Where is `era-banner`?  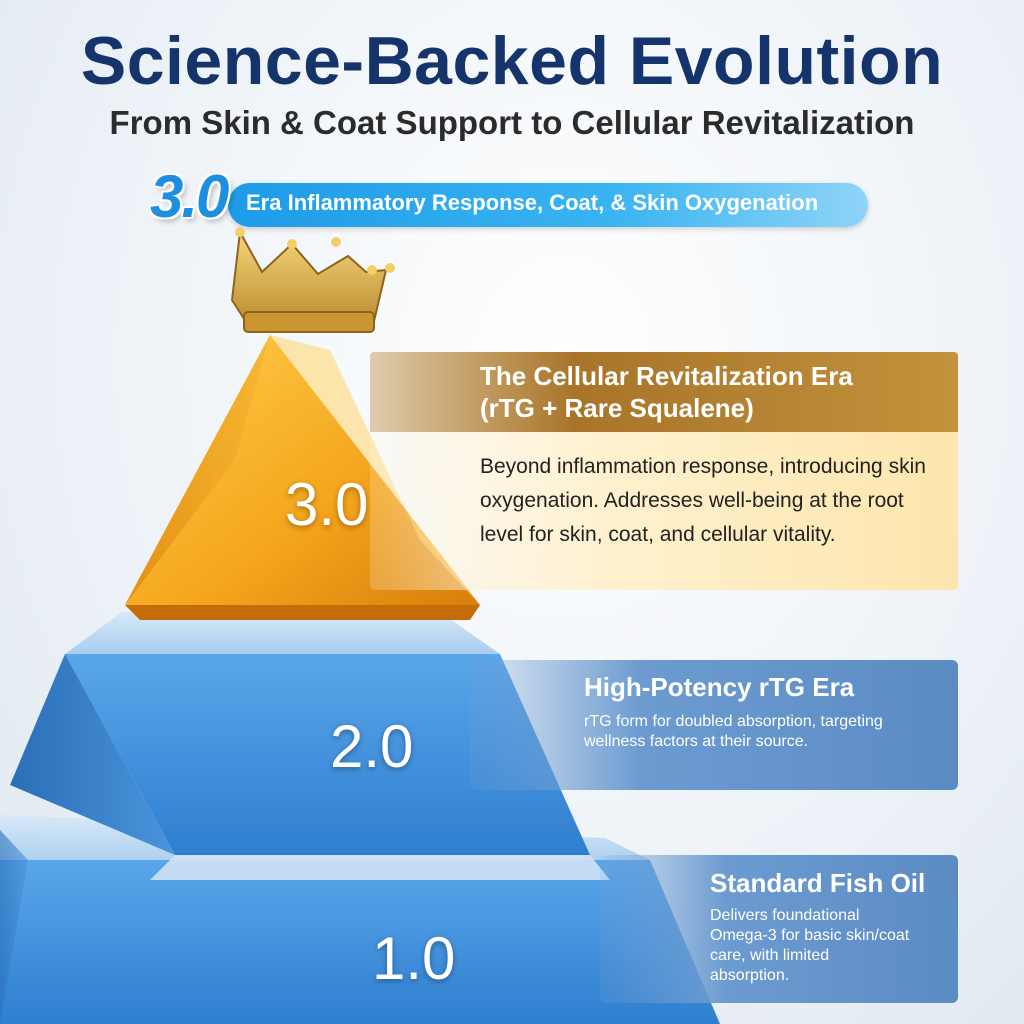
era-banner is located at coordinates (548, 205).